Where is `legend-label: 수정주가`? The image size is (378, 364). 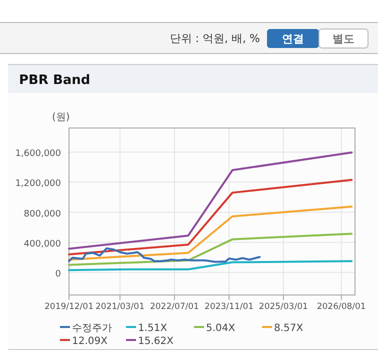 legend-label: 수정주가 is located at coordinates (92, 328).